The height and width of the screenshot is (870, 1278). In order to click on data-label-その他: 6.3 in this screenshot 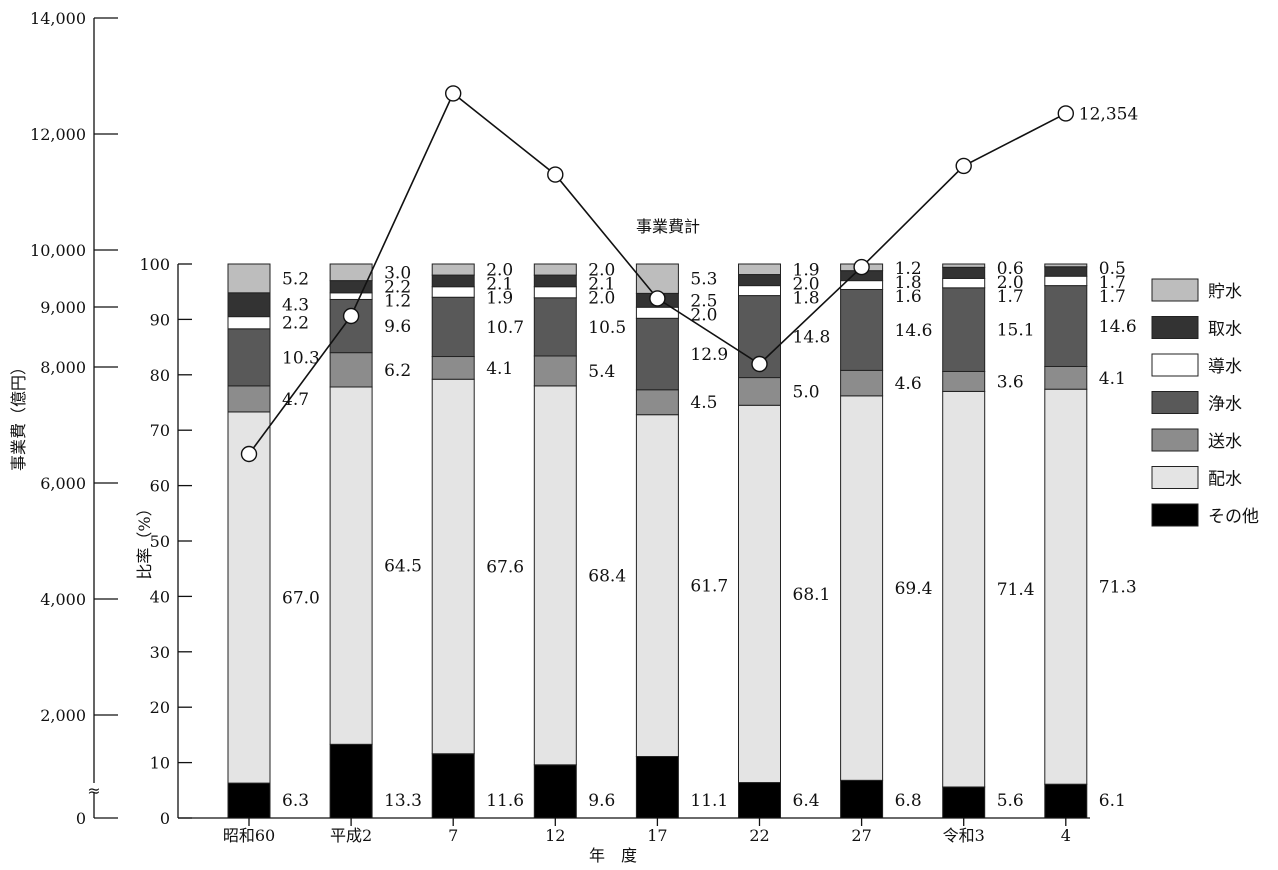, I will do `click(295, 801)`.